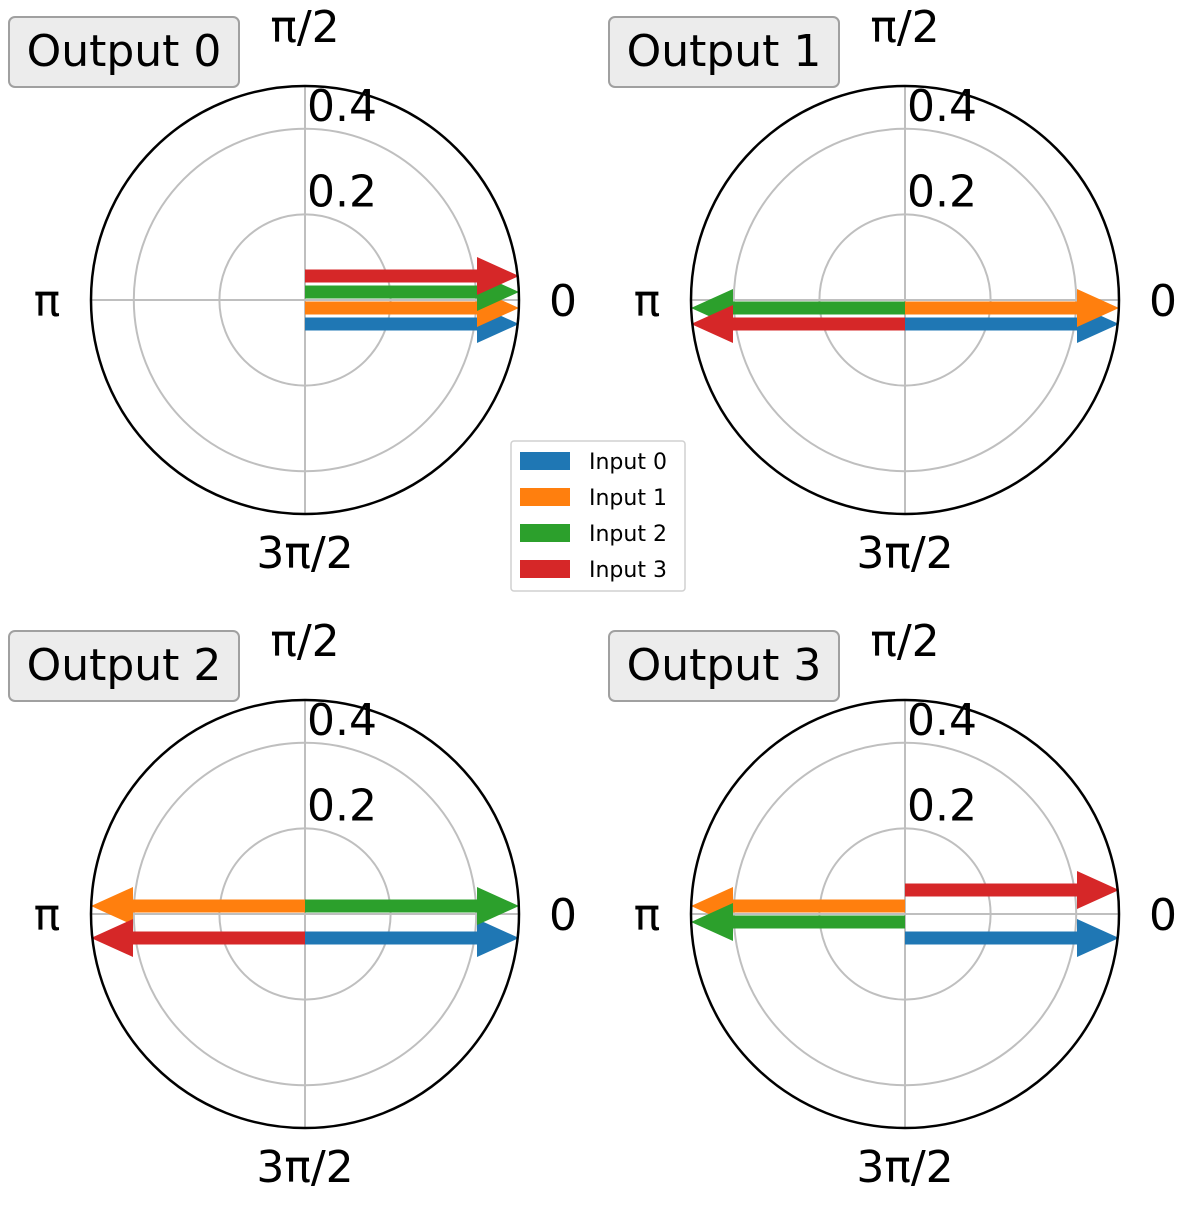 This screenshot has width=1200, height=1218. I want to click on legend-label: Input 3, so click(628, 570).